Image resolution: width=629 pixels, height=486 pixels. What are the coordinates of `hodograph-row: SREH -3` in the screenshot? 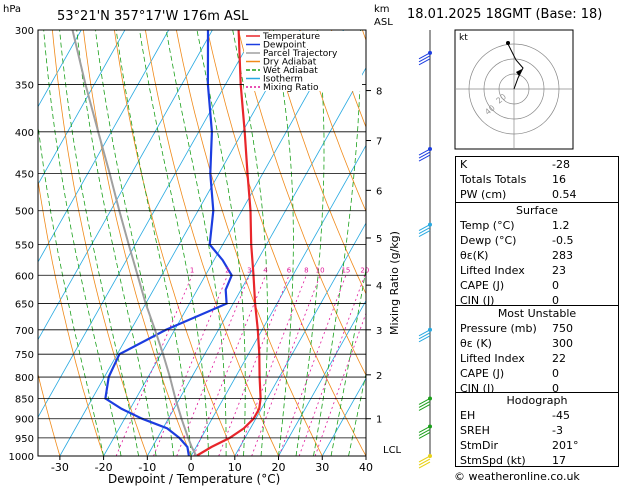 It's located at (537, 430).